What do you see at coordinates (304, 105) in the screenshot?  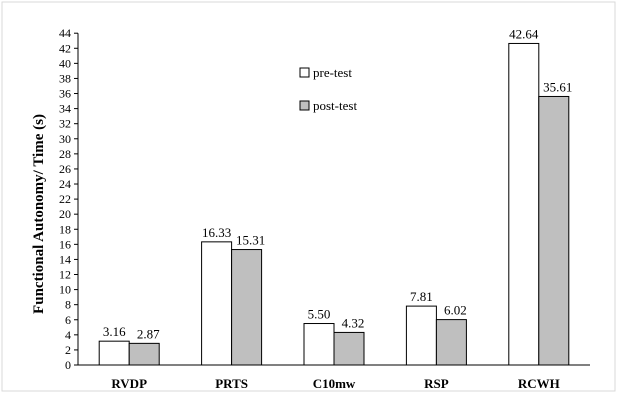 I see `legend-swatch-post-test` at bounding box center [304, 105].